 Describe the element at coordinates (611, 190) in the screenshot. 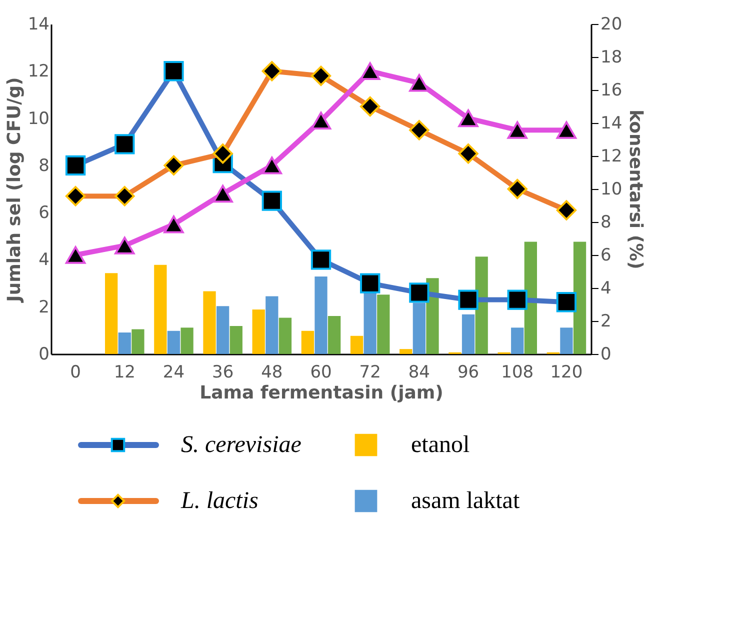

I see `y2-tick-label: 10` at that location.